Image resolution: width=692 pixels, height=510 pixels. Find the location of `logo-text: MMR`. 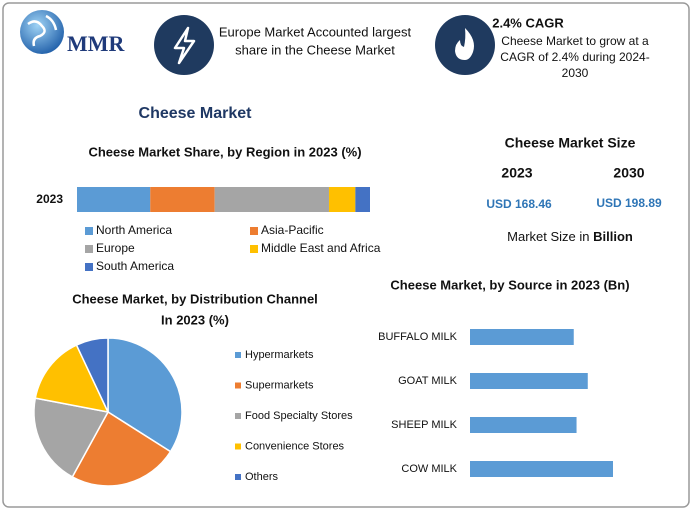

logo-text: MMR is located at coordinates (96, 43).